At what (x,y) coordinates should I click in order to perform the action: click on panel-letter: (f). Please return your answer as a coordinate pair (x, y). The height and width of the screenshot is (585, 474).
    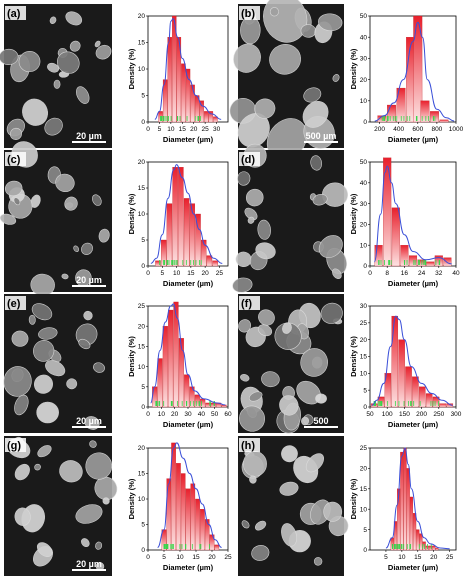
    Looking at the image, I should click on (246, 304).